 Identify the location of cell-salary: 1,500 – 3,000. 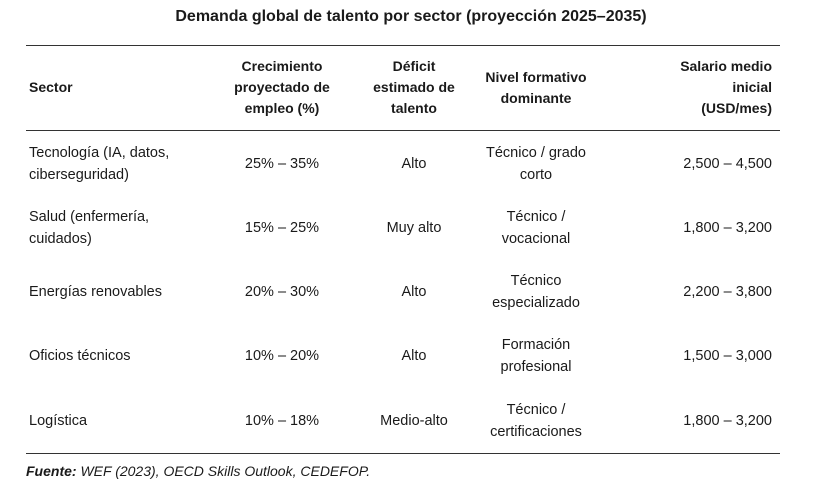
(727, 356).